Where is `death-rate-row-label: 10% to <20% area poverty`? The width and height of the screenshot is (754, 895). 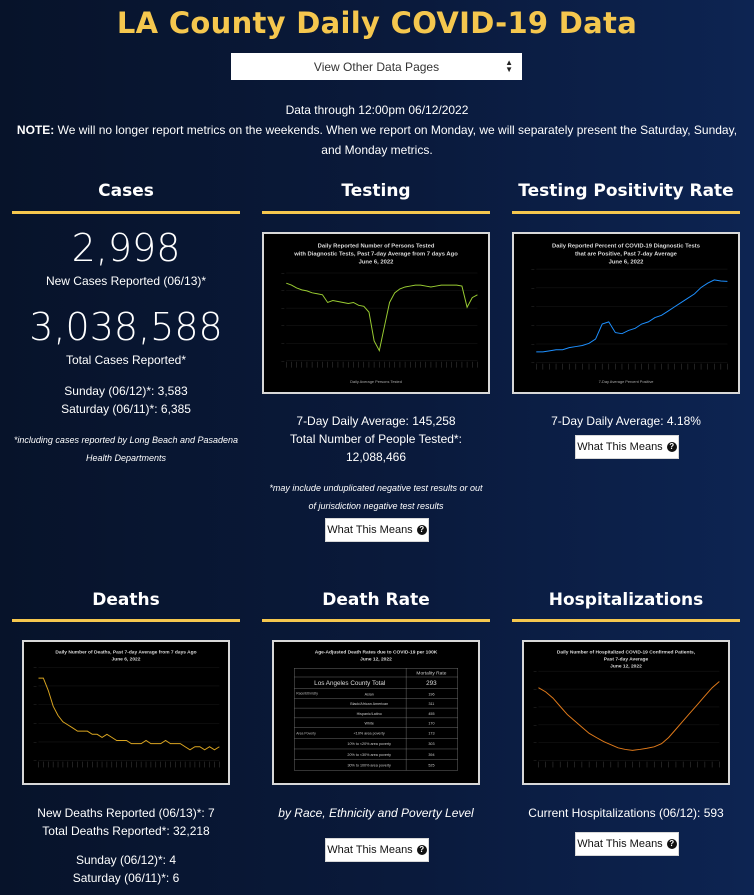
death-rate-row-label: 10% to <20% area poverty is located at coordinates (369, 744).